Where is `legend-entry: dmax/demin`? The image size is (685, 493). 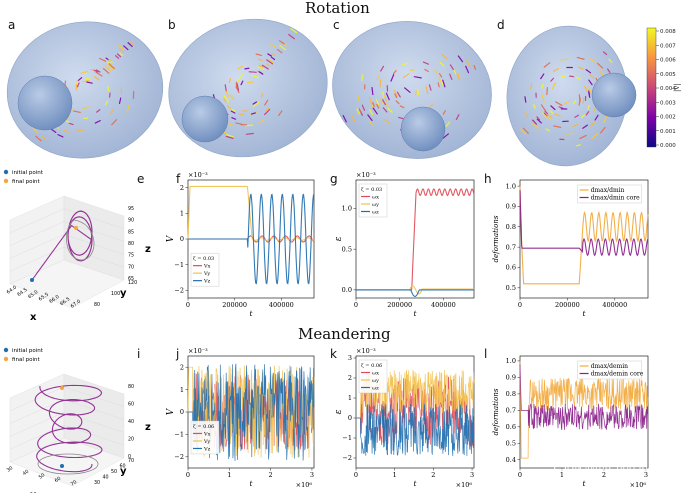 legend-entry: dmax/demin is located at coordinates (610, 366).